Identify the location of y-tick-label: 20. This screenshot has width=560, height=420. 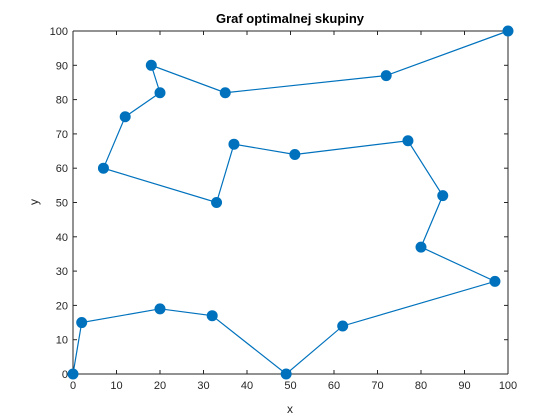
(62, 306).